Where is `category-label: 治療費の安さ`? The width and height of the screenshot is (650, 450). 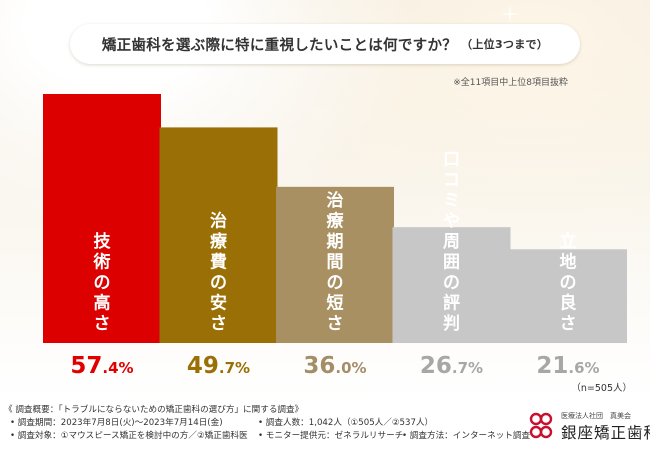 category-label: 治療費の安さ is located at coordinates (219, 273).